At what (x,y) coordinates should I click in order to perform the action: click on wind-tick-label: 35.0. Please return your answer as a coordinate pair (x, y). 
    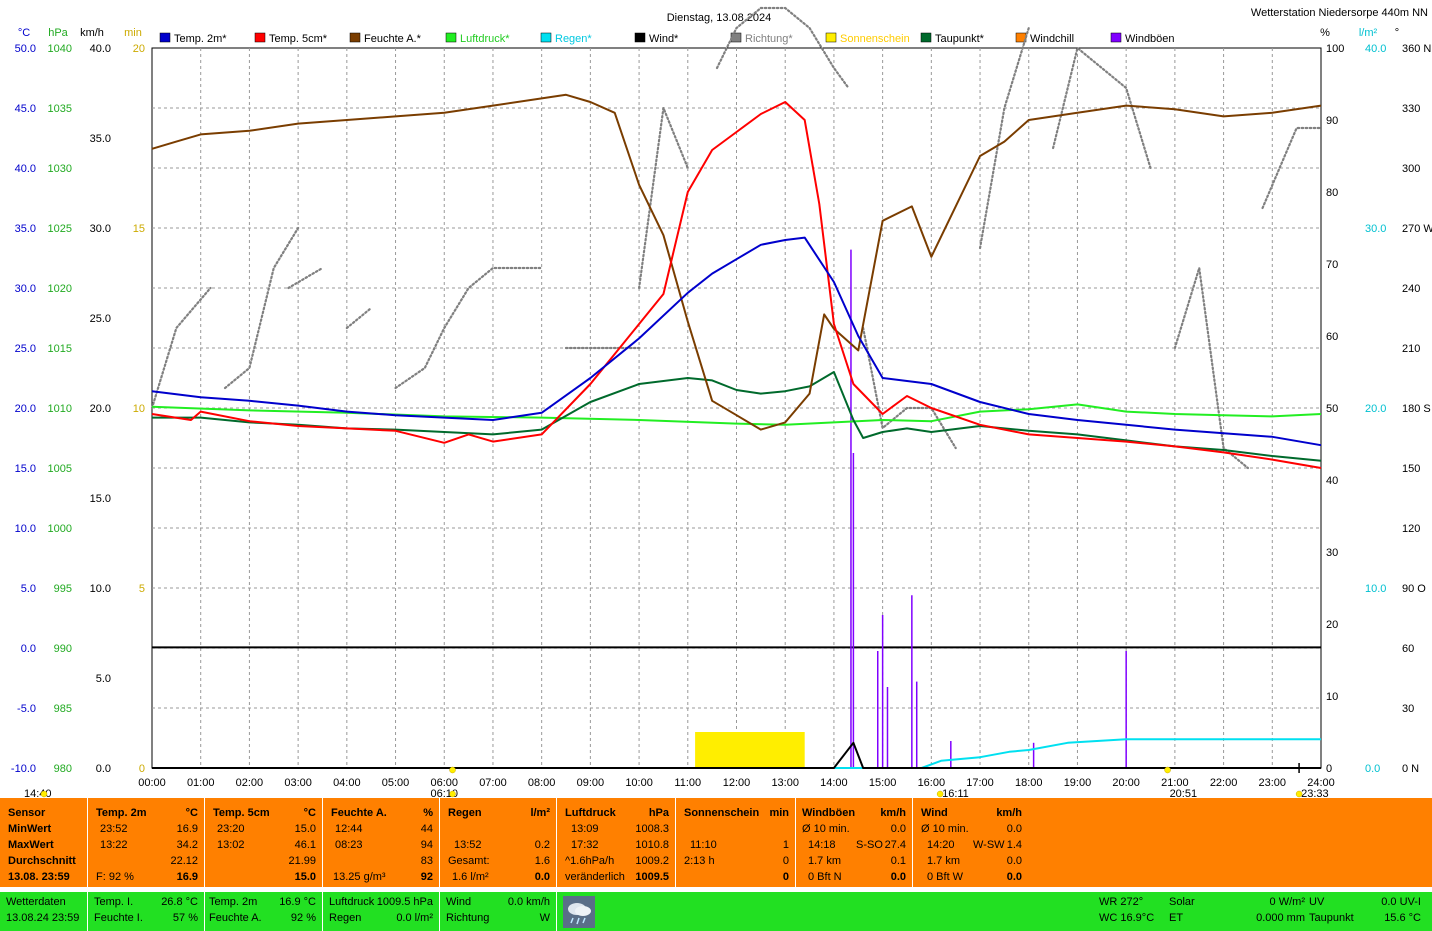
    Looking at the image, I should click on (100, 139).